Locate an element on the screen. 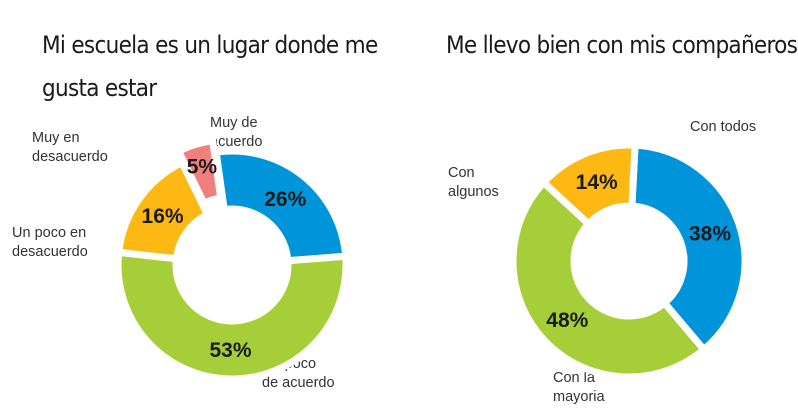 This screenshot has width=798, height=420. chart1-value-label-0: 26% is located at coordinates (285, 199).